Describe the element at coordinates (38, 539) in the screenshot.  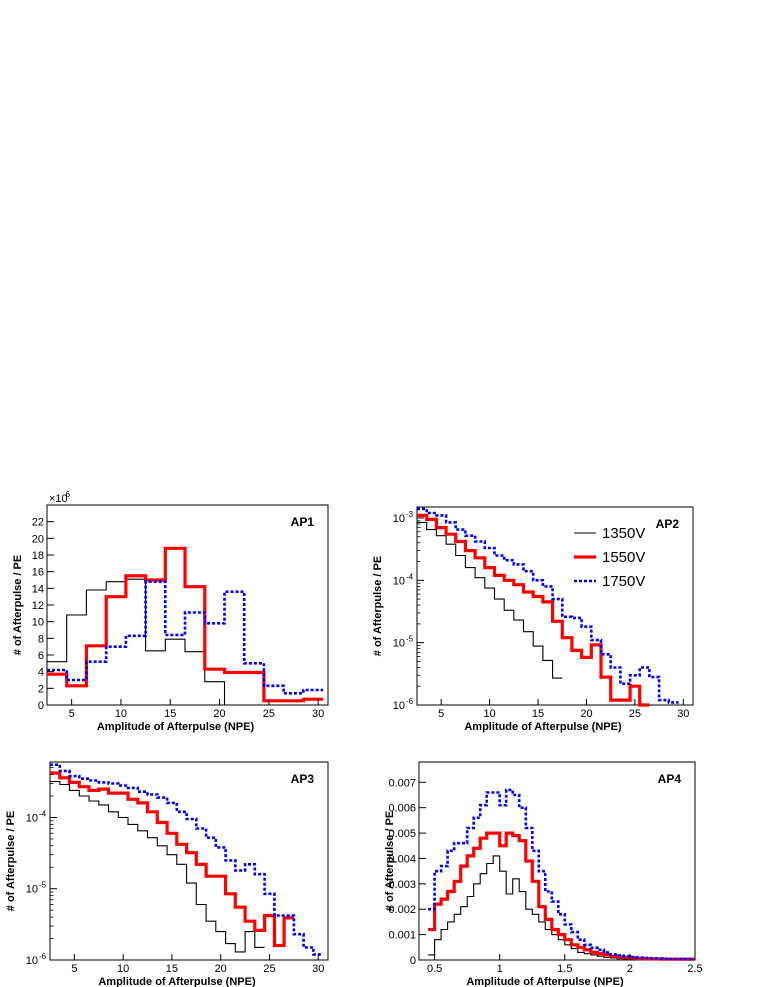
I see `y-tick-label: 20` at that location.